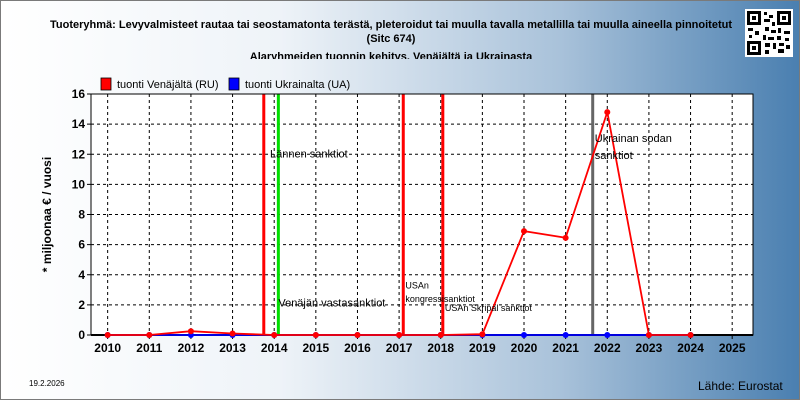 This screenshot has width=800, height=400. What do you see at coordinates (79, 124) in the screenshot?
I see `y-tick-label: 14` at bounding box center [79, 124].